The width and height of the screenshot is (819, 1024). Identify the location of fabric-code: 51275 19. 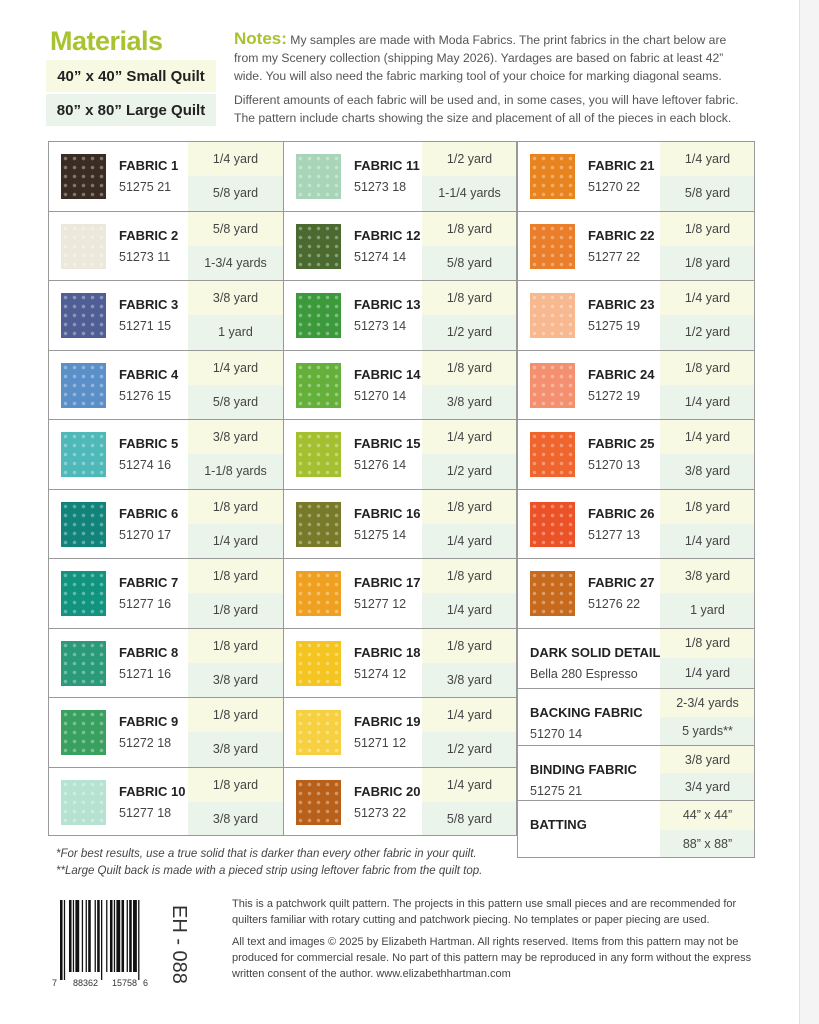
(614, 326).